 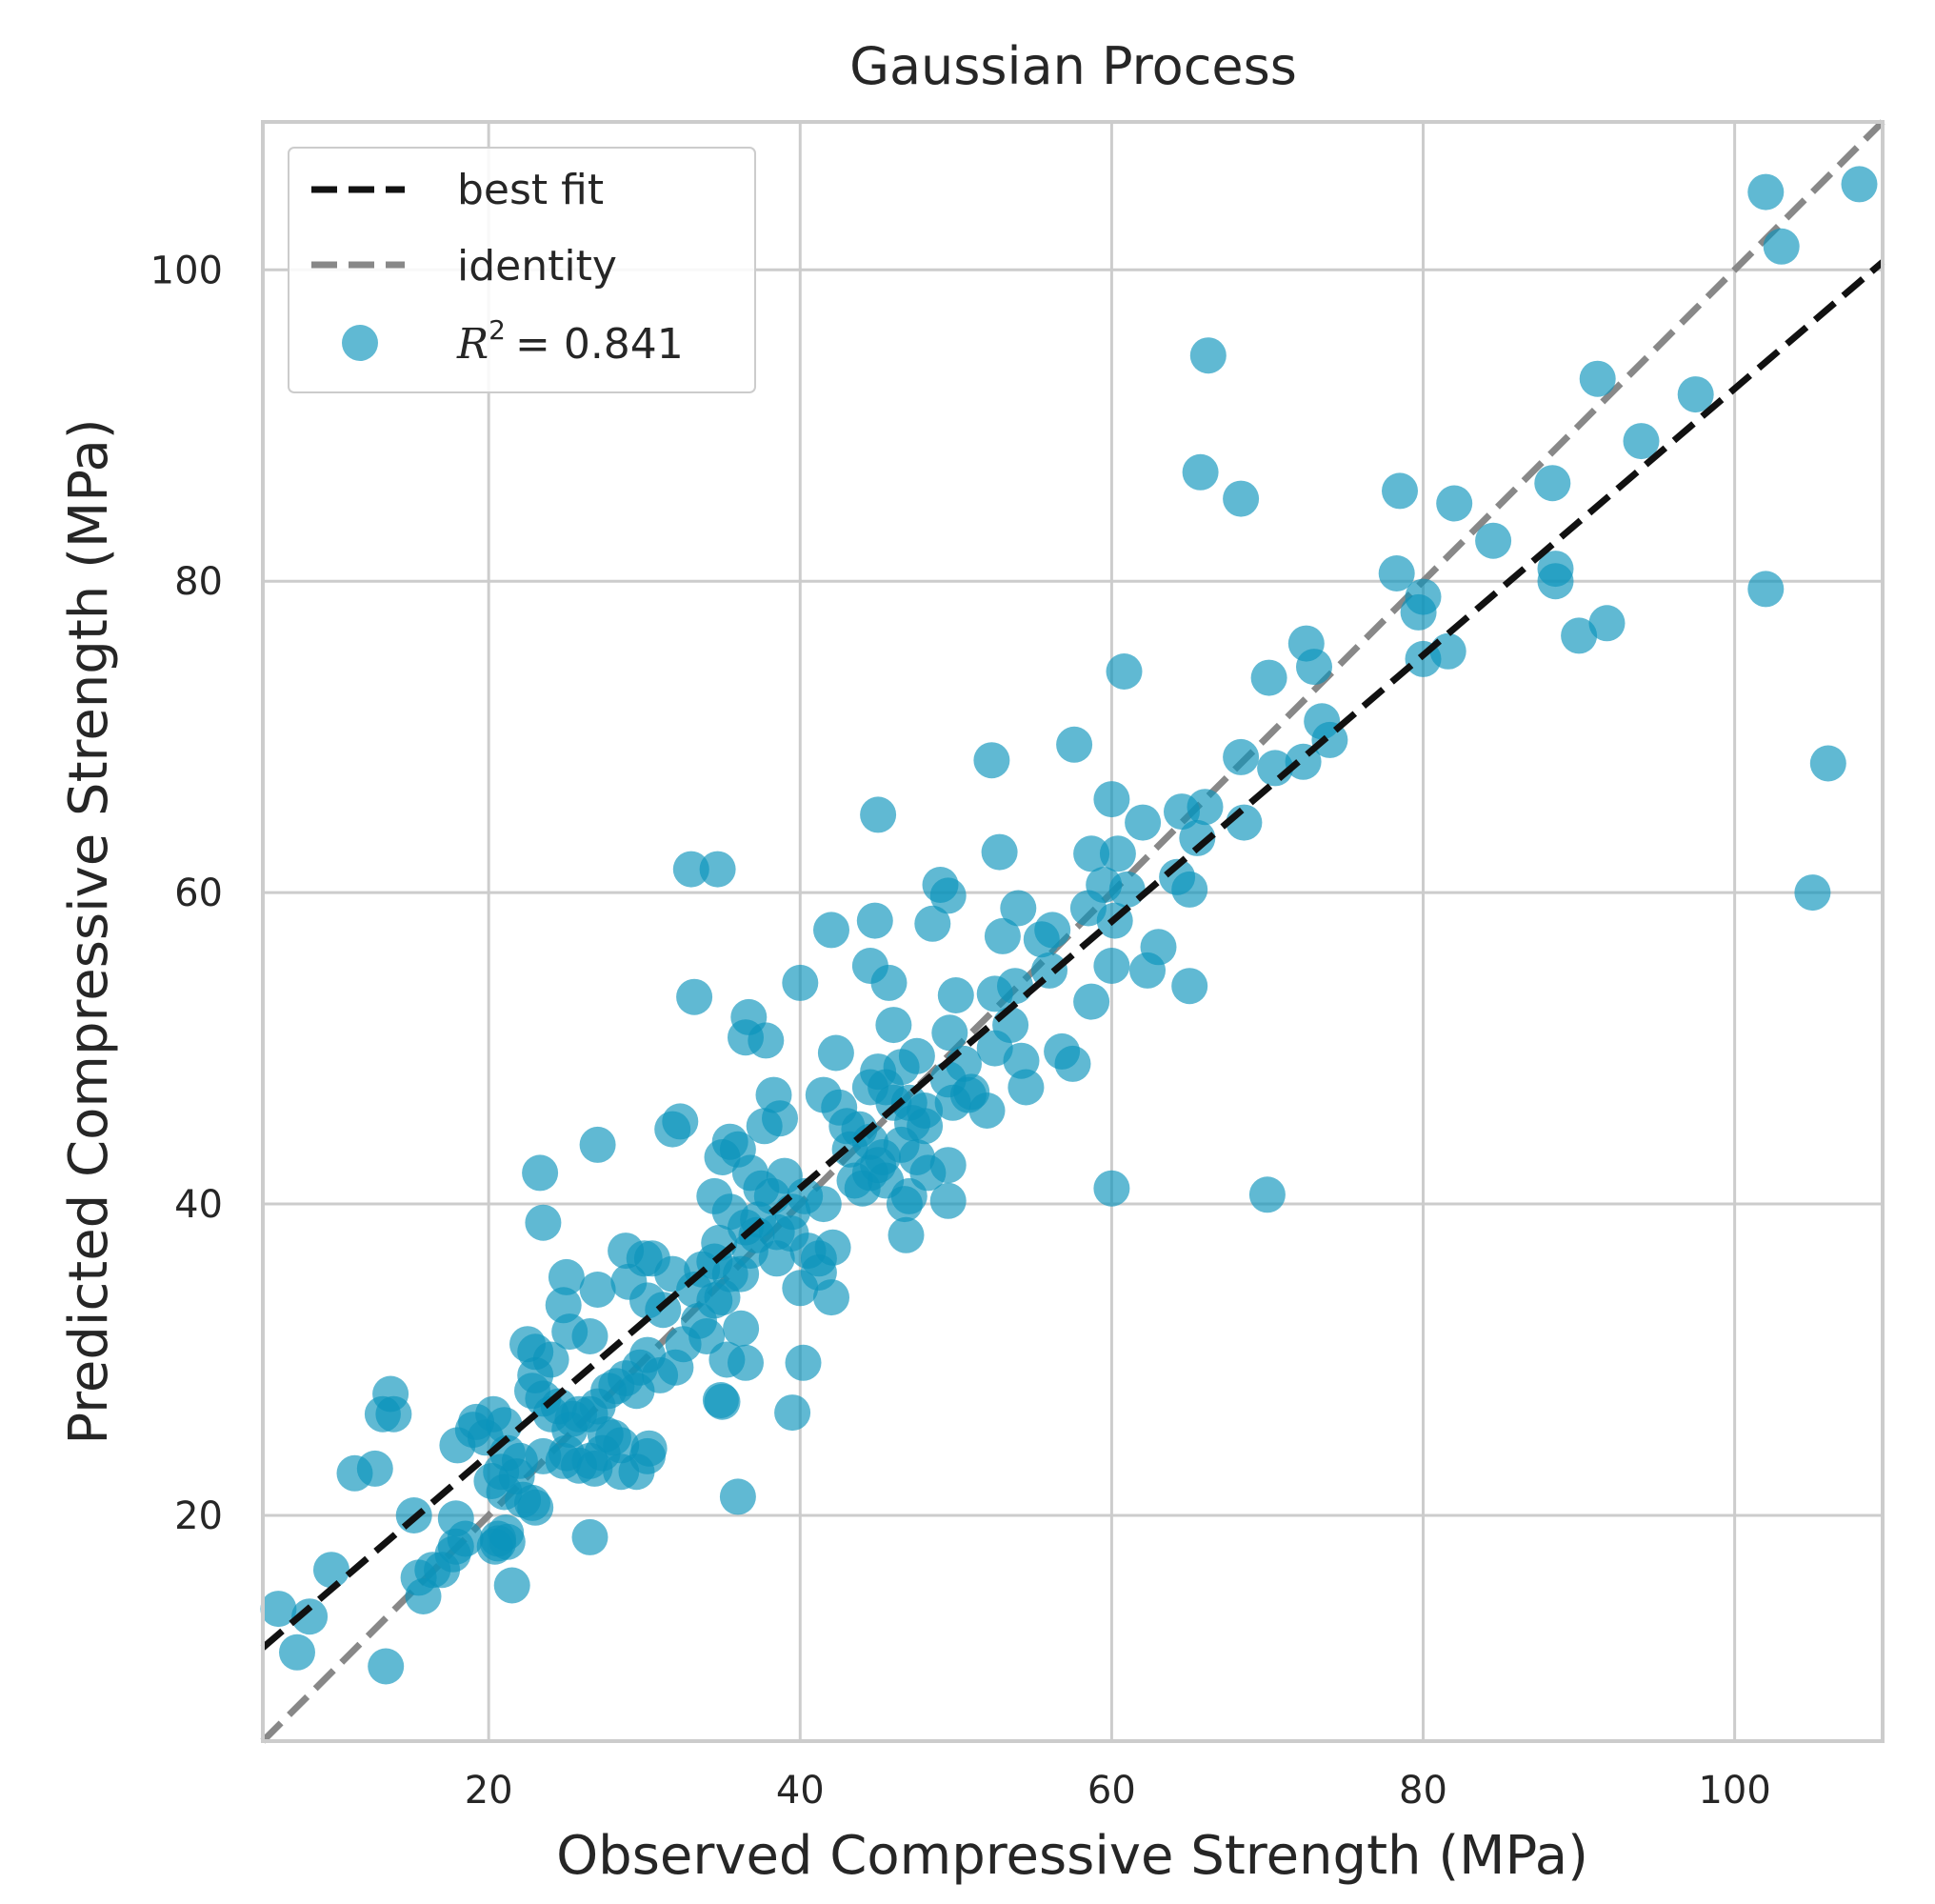 What do you see at coordinates (489, 1791) in the screenshot?
I see `x-tick-label: 20` at bounding box center [489, 1791].